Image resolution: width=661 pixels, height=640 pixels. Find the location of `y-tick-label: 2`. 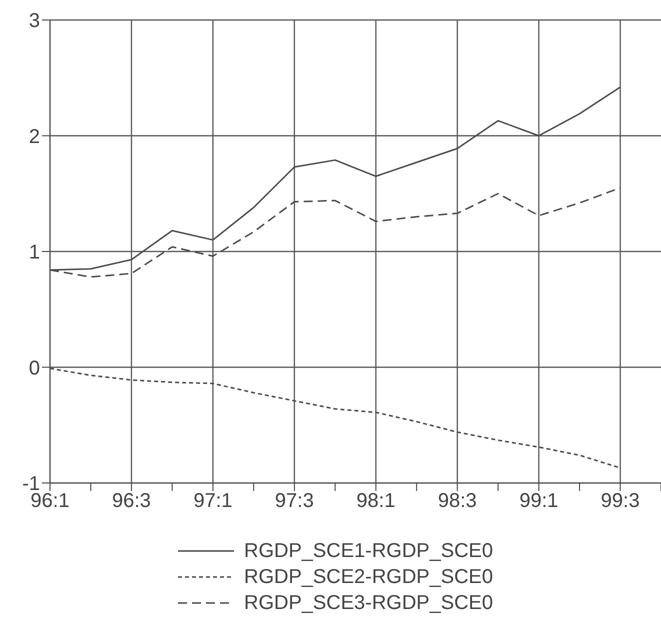

y-tick-label: 2 is located at coordinates (34, 137).